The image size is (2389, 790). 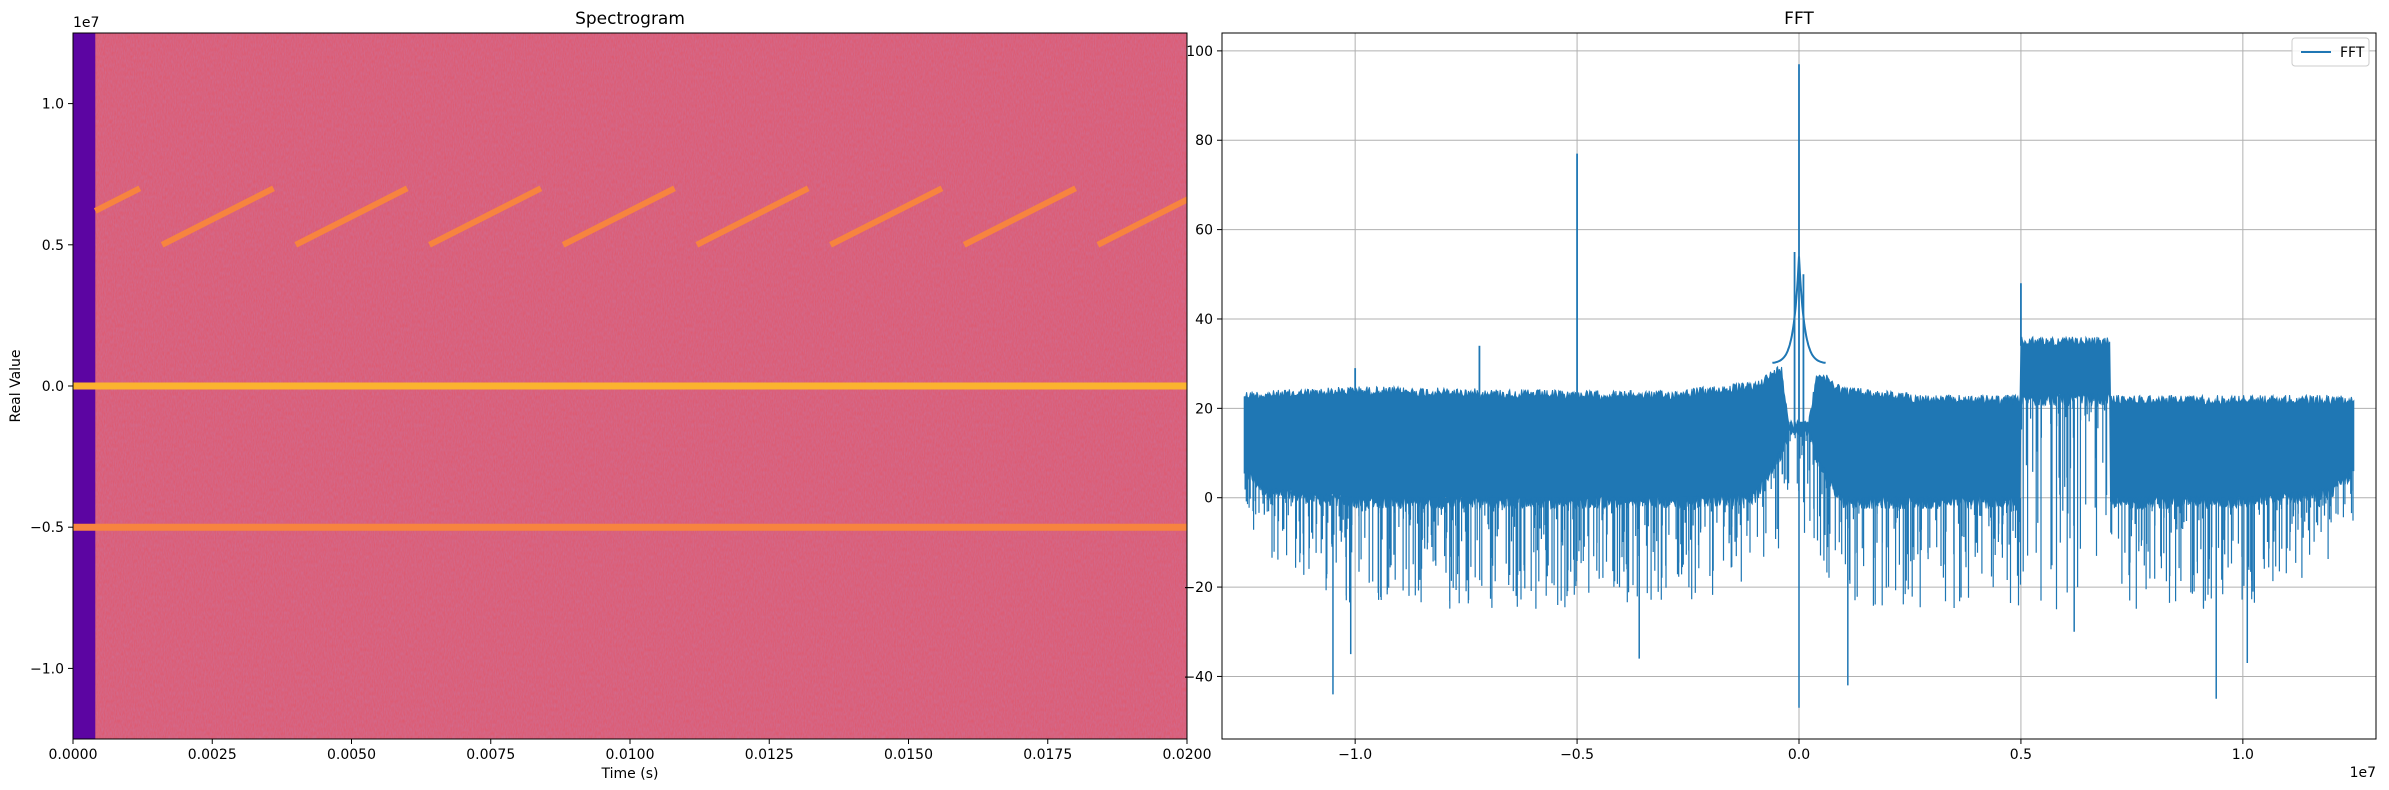 What do you see at coordinates (2021, 755) in the screenshot?
I see `fft-x-tick-label: 0.5` at bounding box center [2021, 755].